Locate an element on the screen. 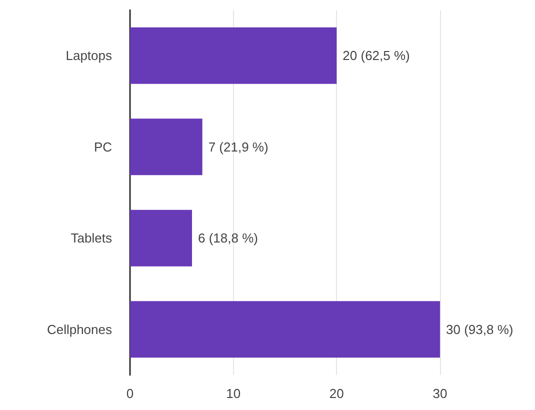  x-tick-label: 20 is located at coordinates (336, 393).